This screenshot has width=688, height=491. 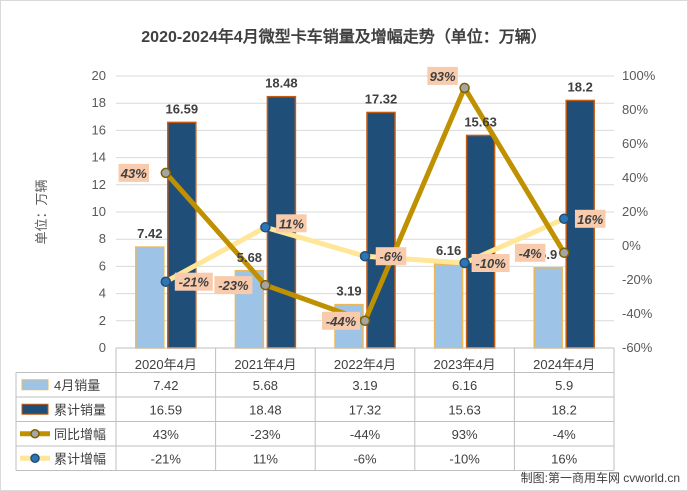 What do you see at coordinates (465, 364) in the screenshot?
I see `category-label: 2023年4月` at bounding box center [465, 364].